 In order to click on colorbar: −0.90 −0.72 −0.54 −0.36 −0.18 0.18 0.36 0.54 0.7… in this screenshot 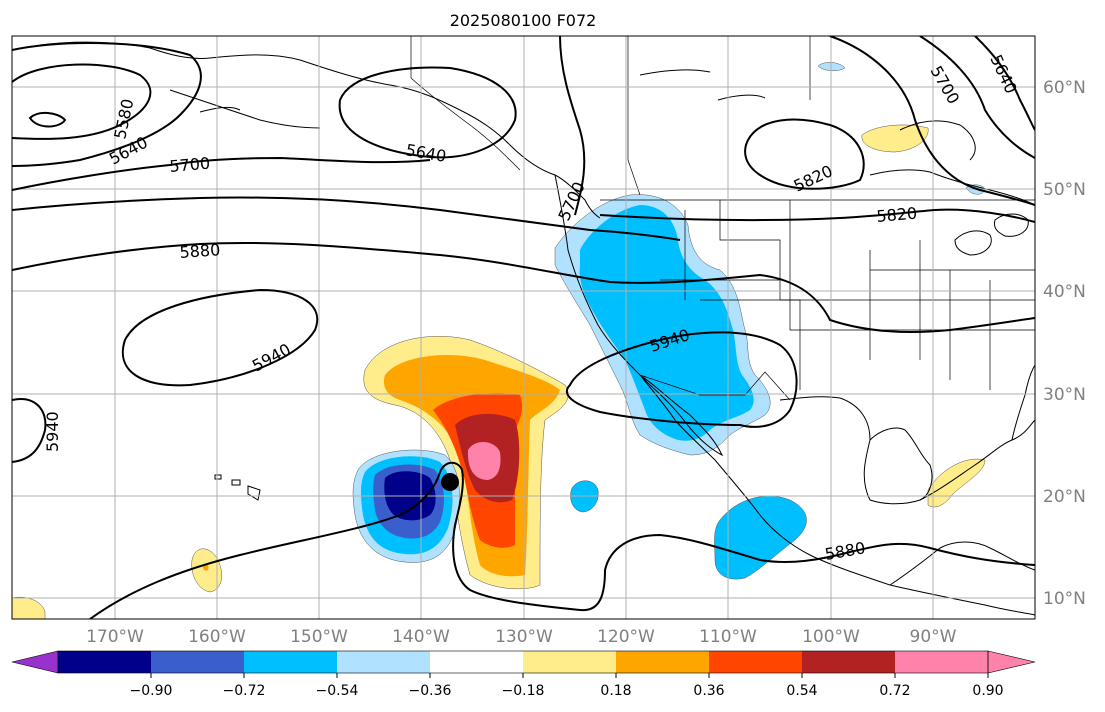, I will do `click(523, 674)`.